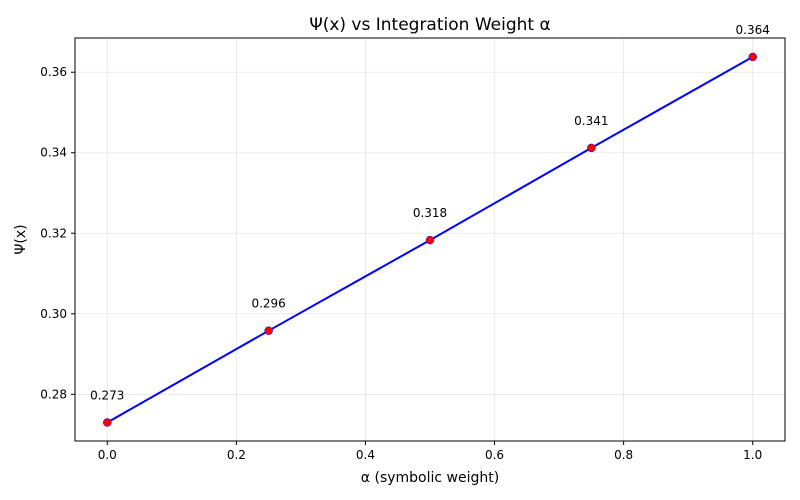  I want to click on y-tick-label: 0.36, so click(53, 72).